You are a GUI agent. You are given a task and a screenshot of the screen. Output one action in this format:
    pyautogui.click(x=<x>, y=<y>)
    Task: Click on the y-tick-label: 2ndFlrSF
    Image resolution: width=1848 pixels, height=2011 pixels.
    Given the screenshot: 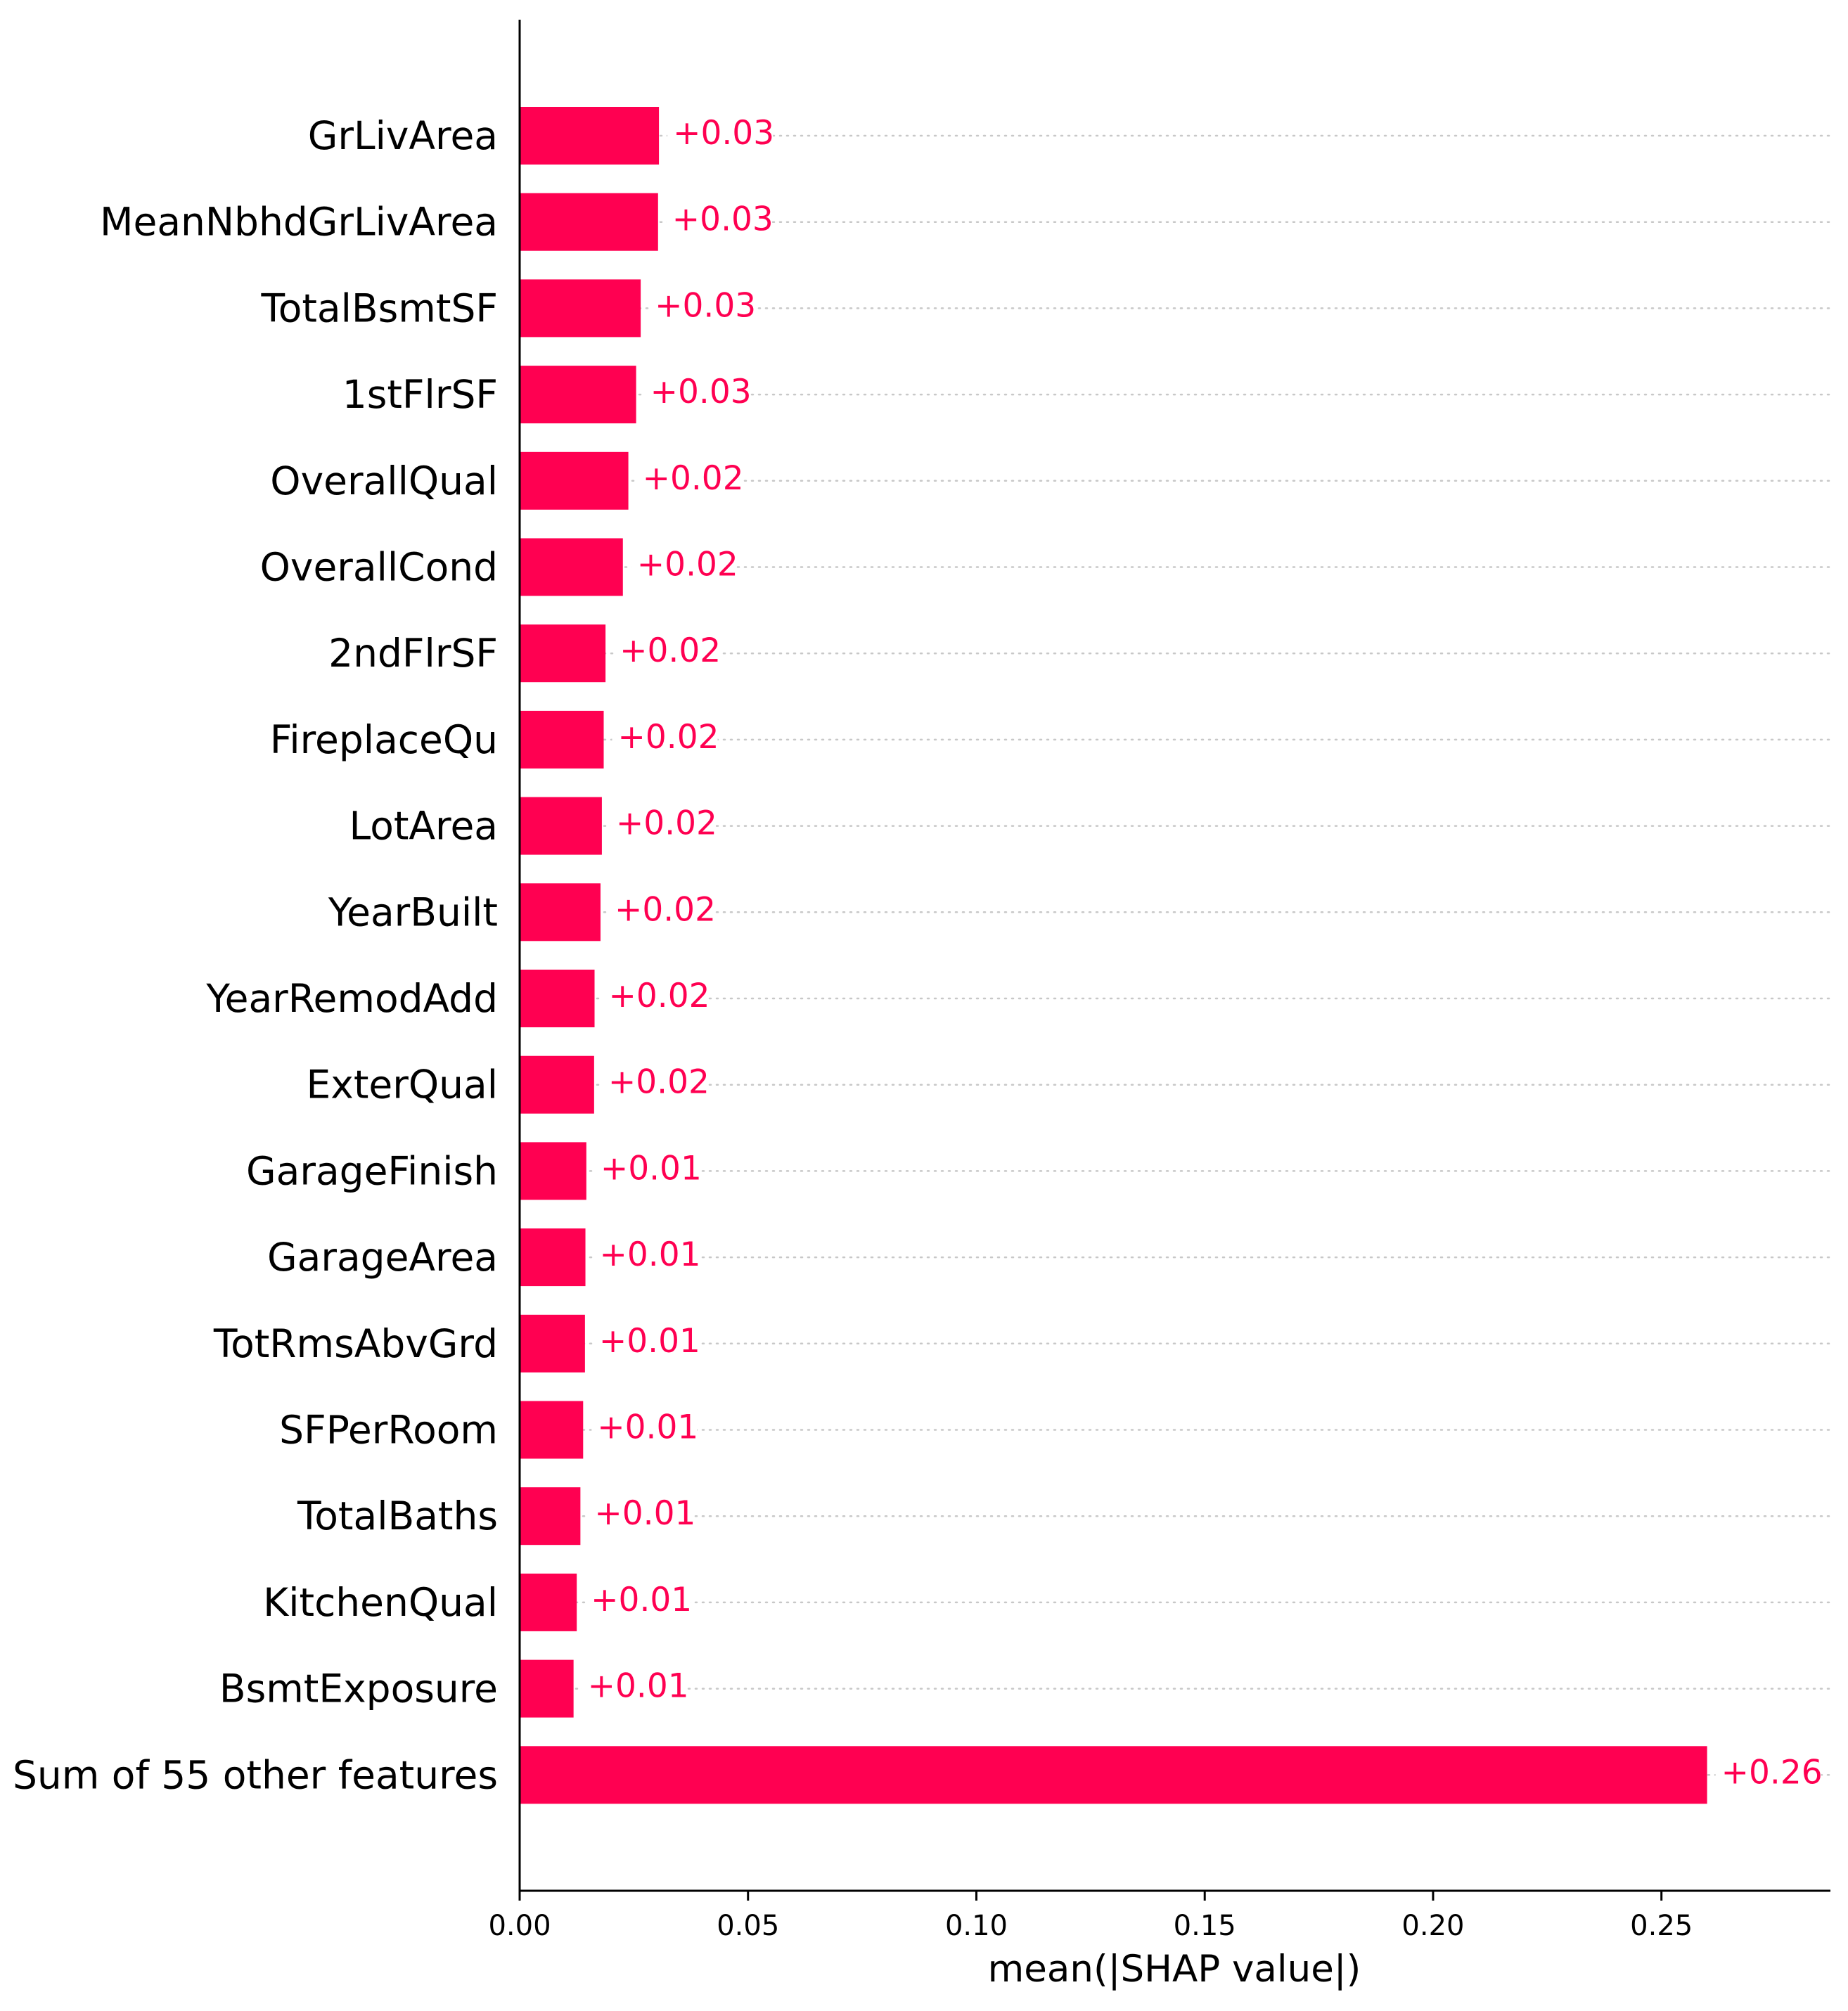 What is the action you would take?
    pyautogui.click(x=413, y=653)
    